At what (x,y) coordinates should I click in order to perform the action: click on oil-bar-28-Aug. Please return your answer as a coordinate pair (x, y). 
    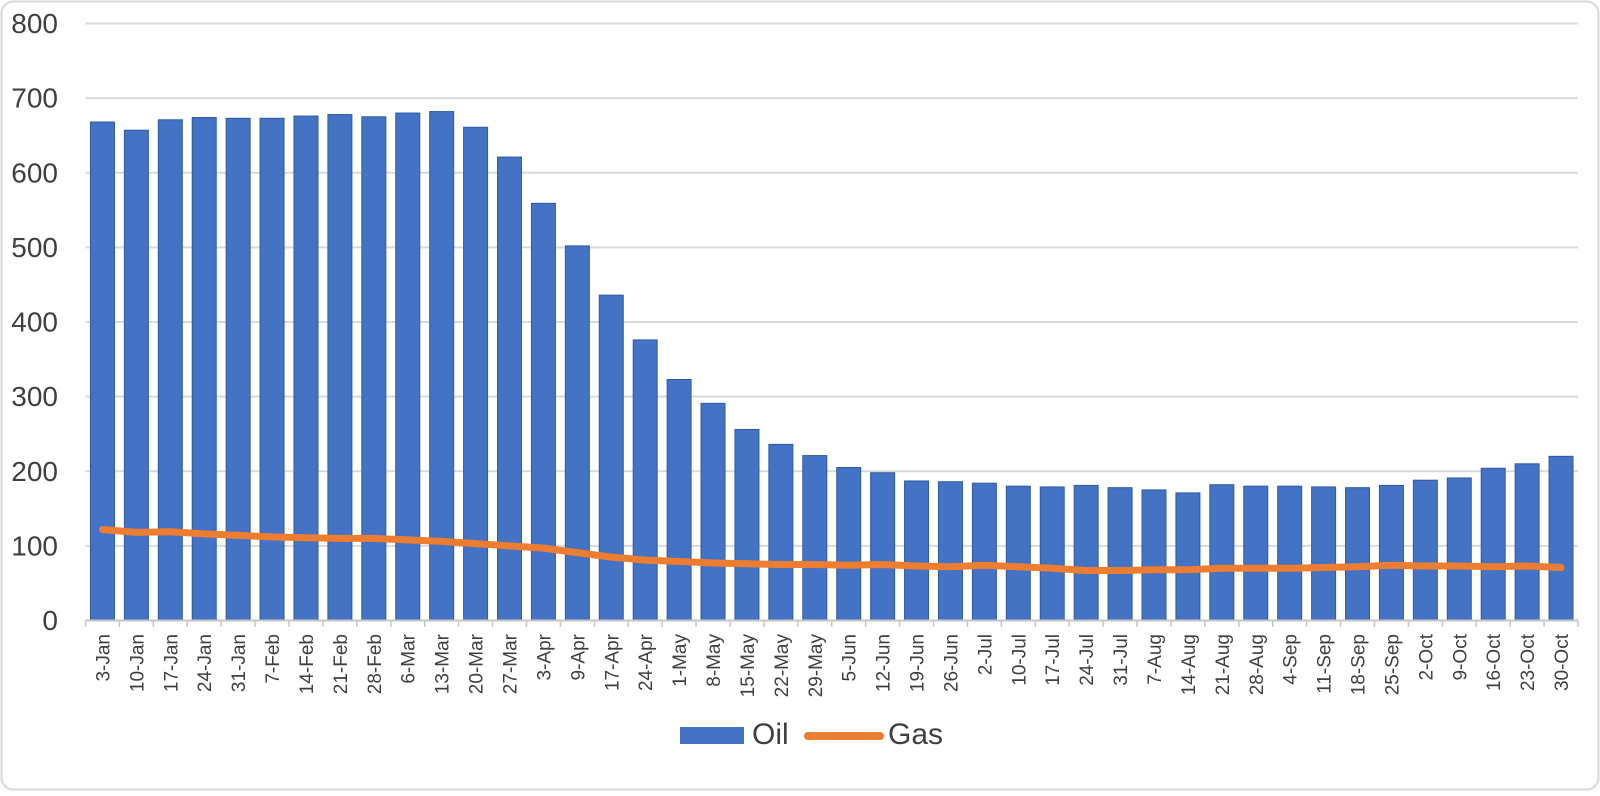
    Looking at the image, I should click on (1256, 553).